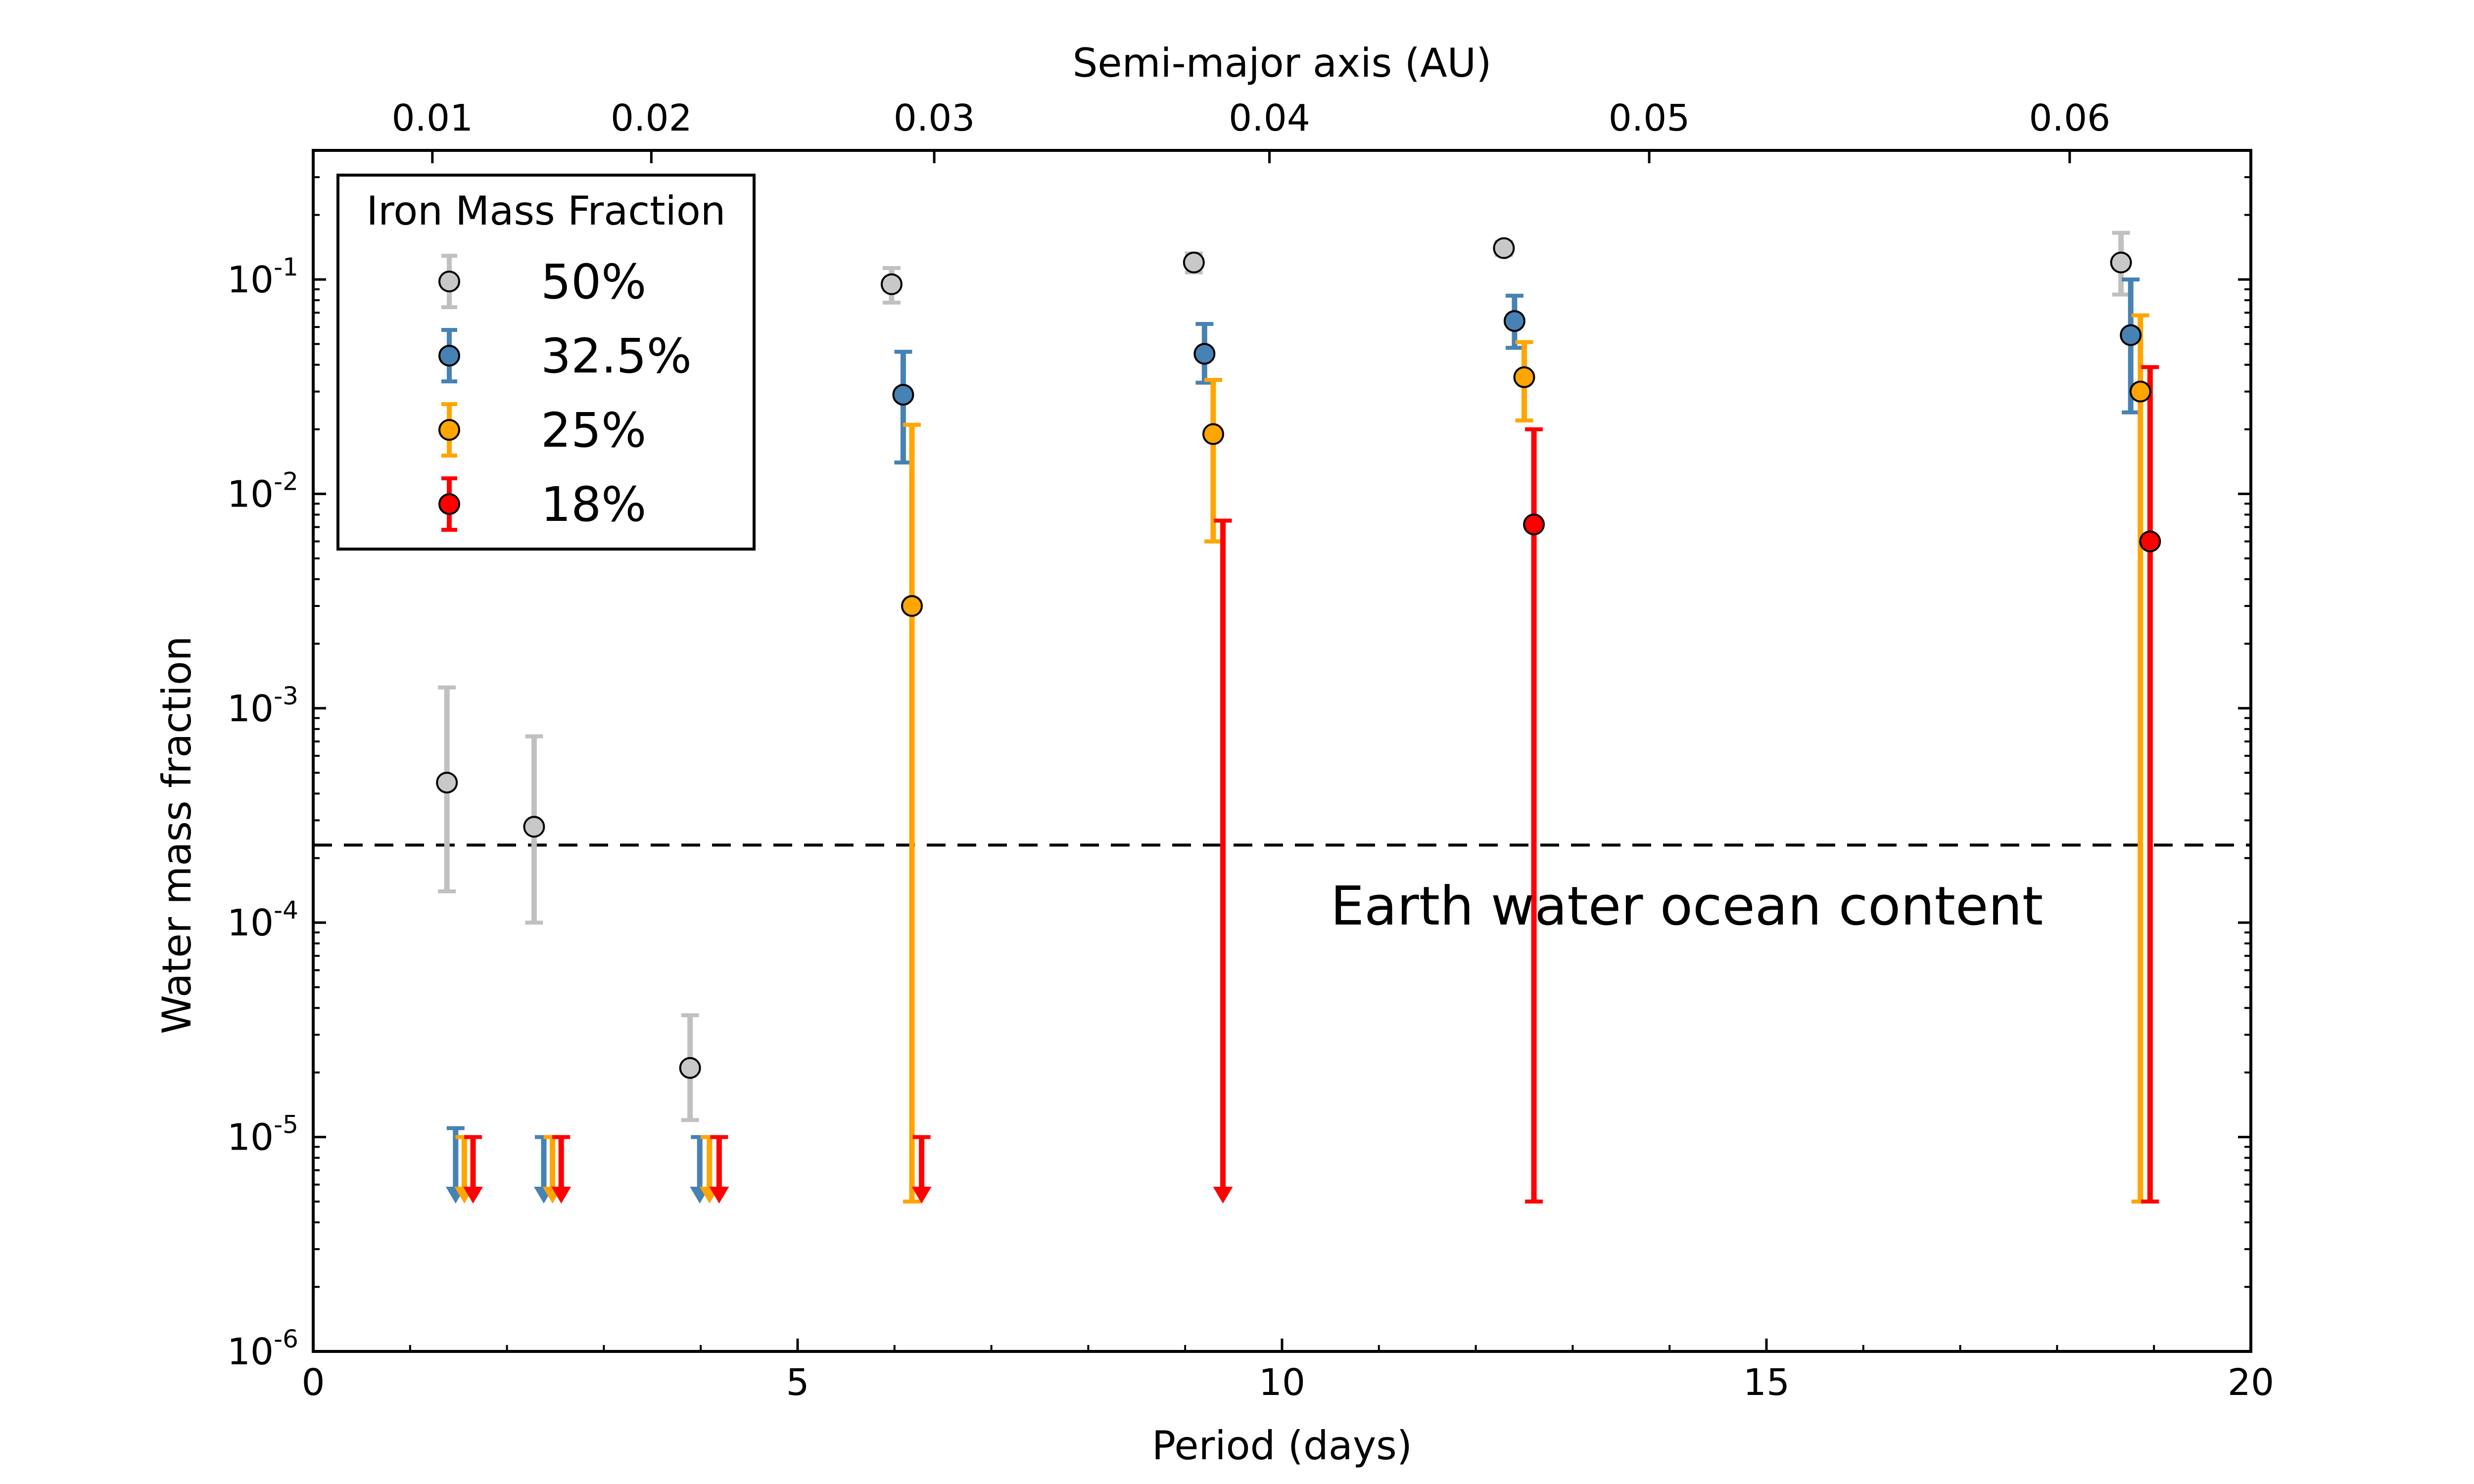 The width and height of the screenshot is (2474, 1484). Describe the element at coordinates (617, 356) in the screenshot. I see `legend-label: 32.5%` at that location.